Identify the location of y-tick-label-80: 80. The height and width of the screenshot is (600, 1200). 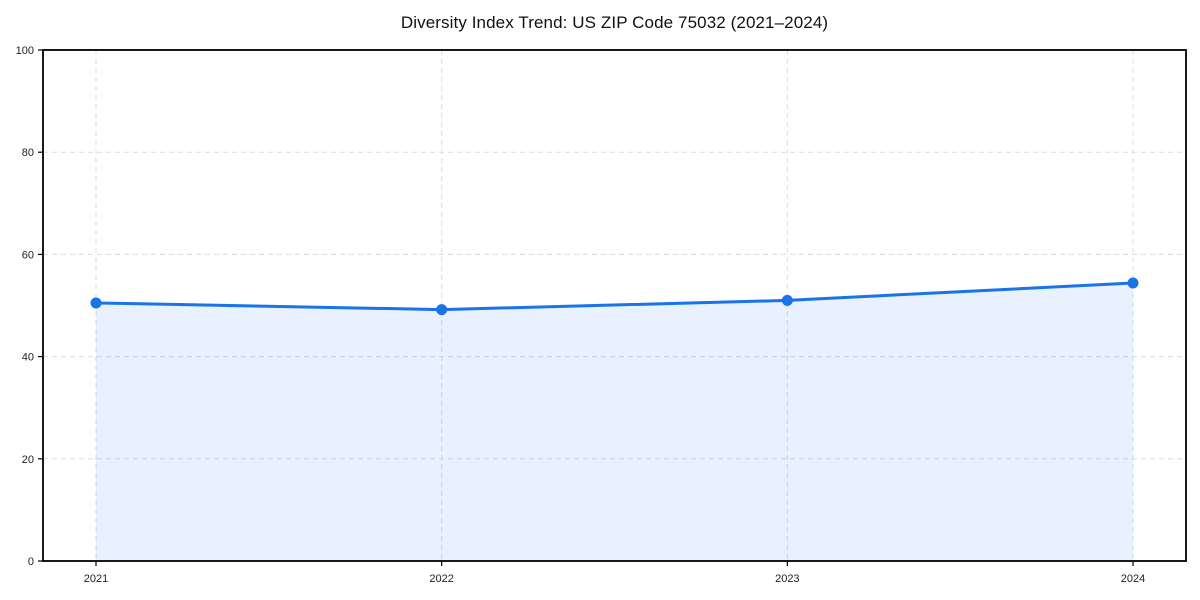
(28, 153).